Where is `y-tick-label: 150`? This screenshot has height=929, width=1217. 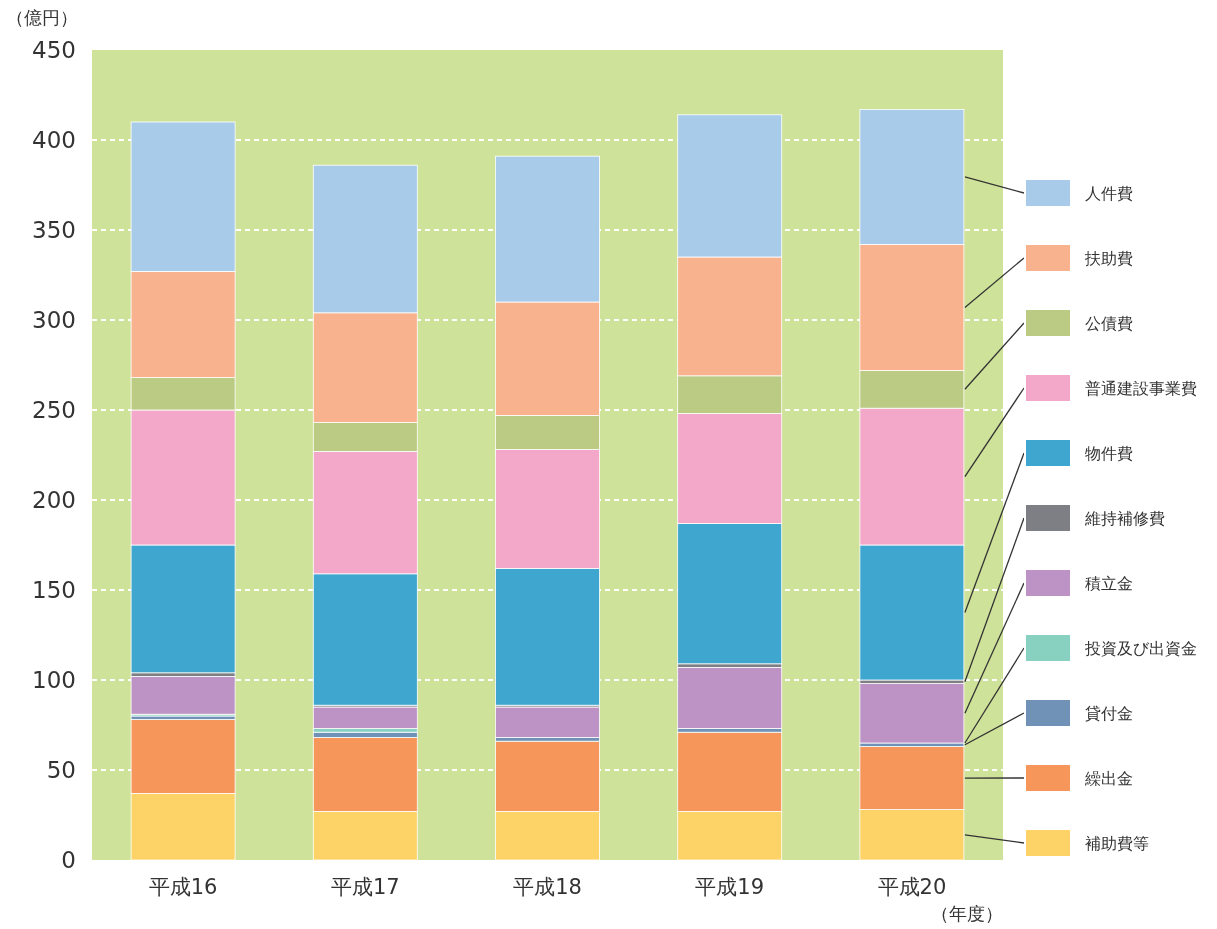 y-tick-label: 150 is located at coordinates (54, 590).